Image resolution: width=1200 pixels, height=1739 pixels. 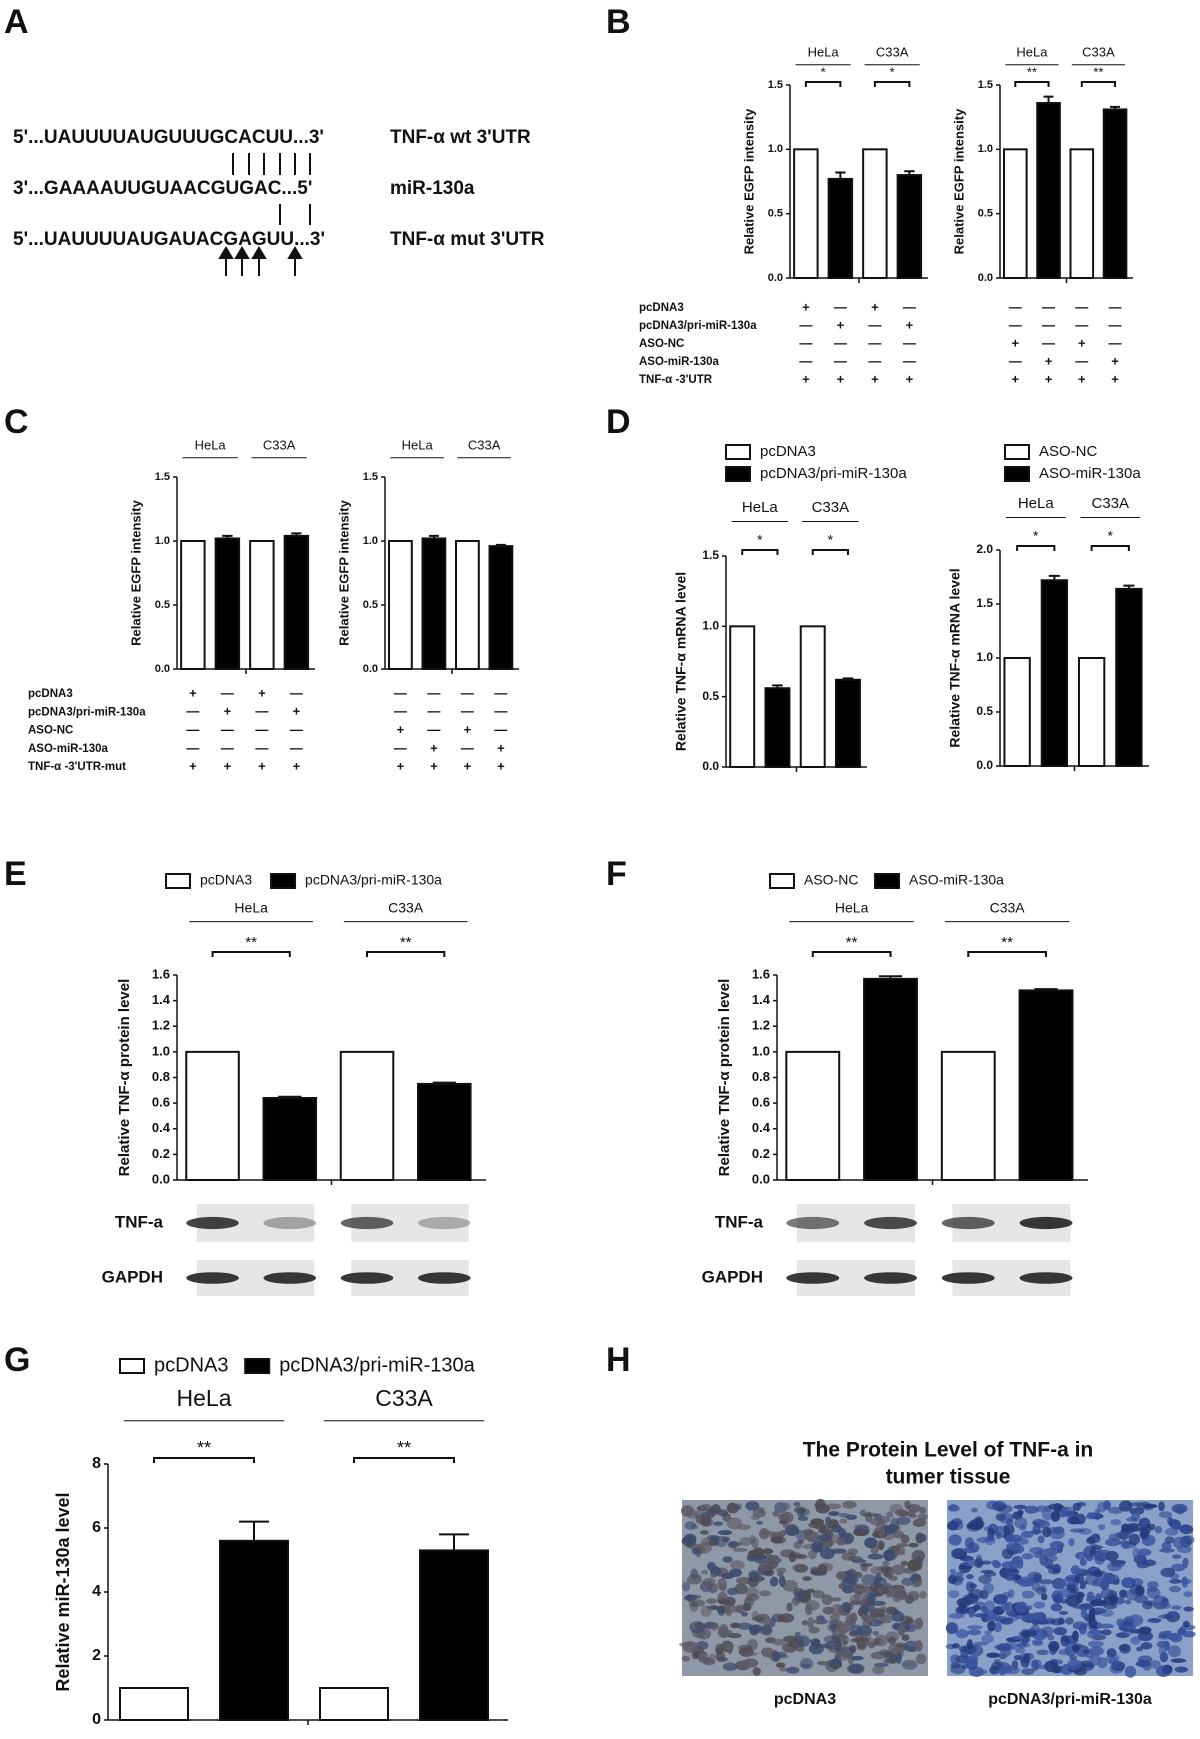 I want to click on significance-label: *, so click(x=760, y=540).